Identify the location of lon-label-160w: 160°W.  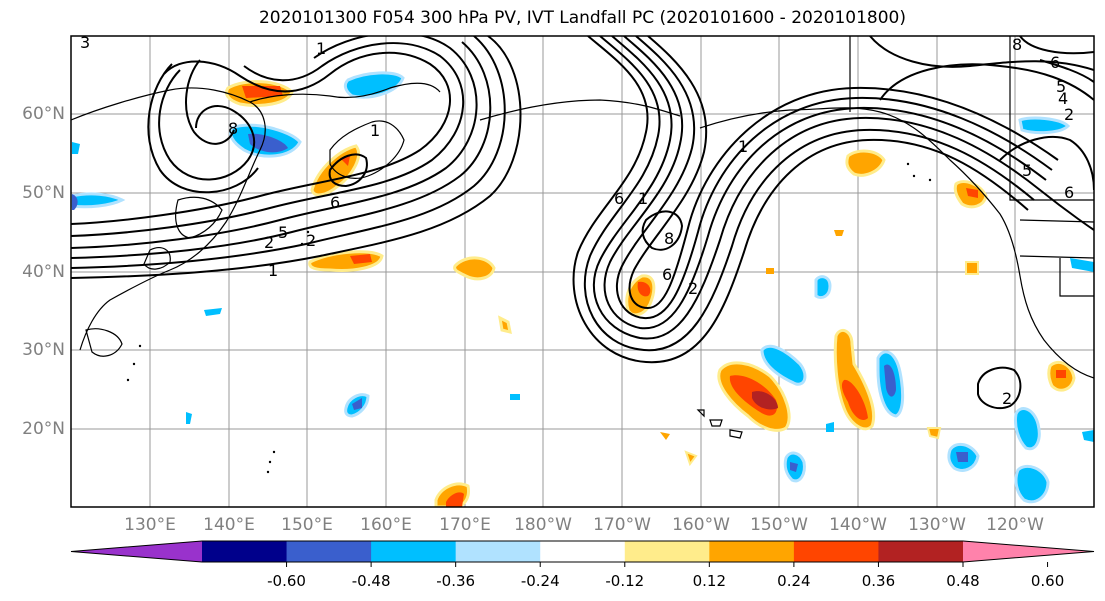
(701, 525).